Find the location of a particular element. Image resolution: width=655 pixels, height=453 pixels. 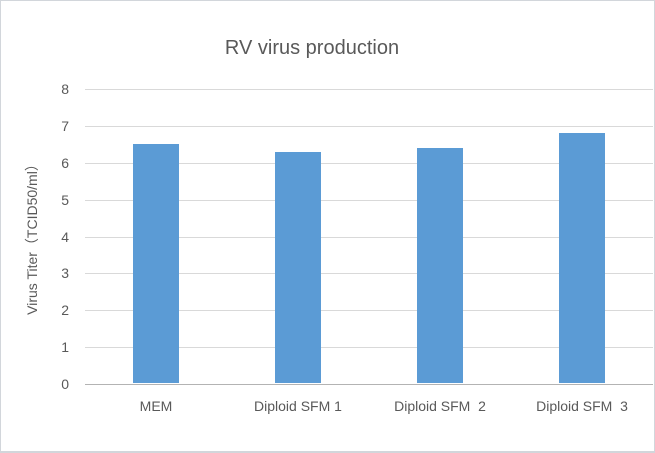

y-tick-label: 0 is located at coordinates (65, 384).